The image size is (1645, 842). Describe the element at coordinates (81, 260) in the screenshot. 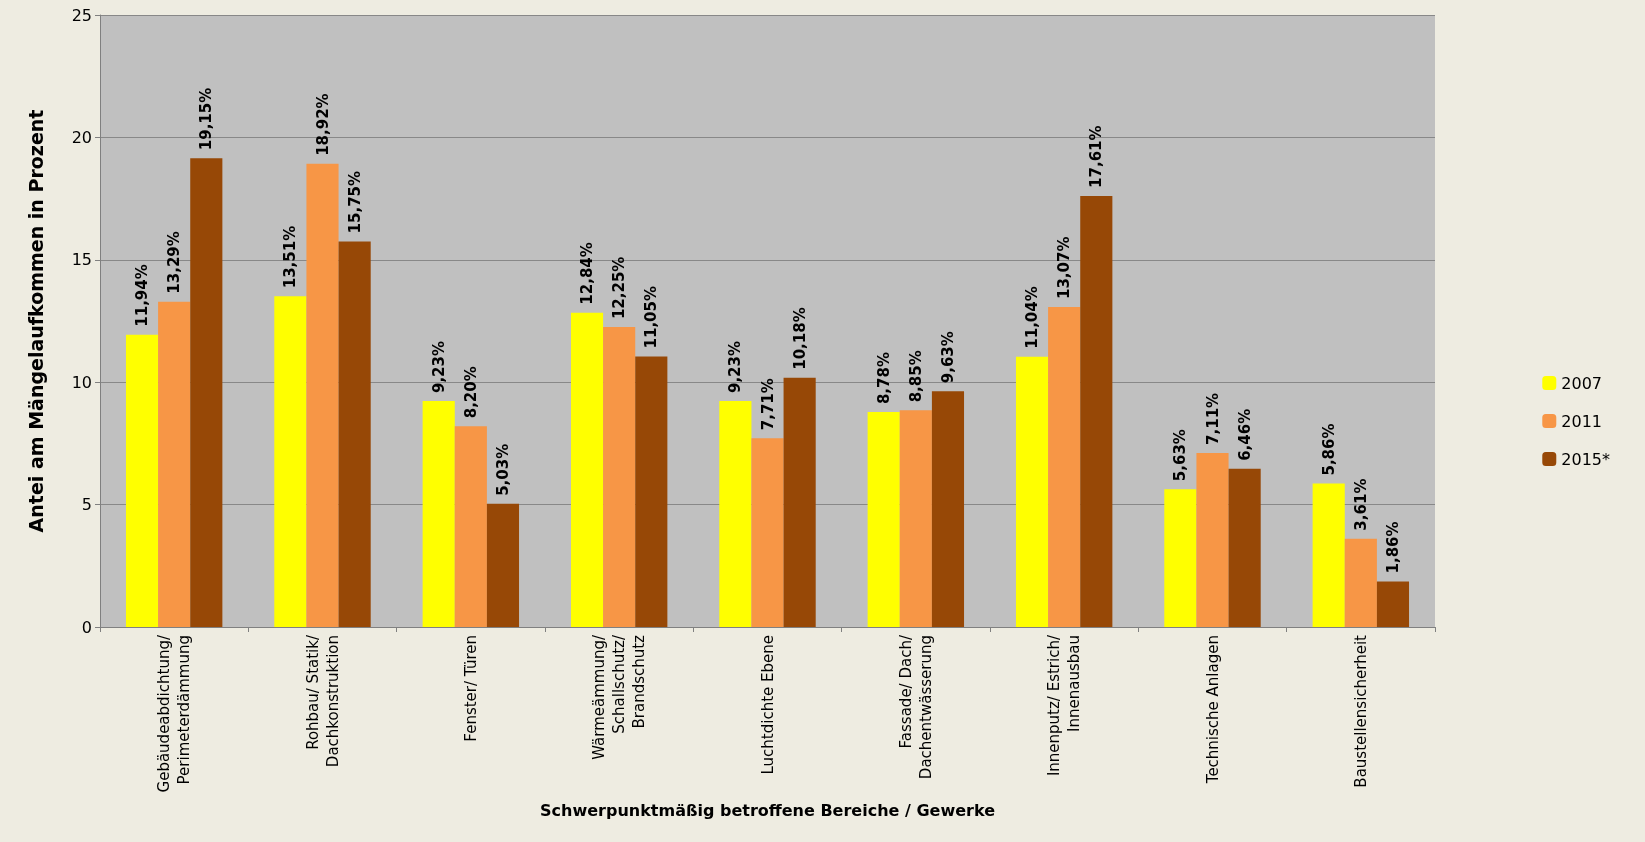

I see `y-tick-label: 15` at that location.